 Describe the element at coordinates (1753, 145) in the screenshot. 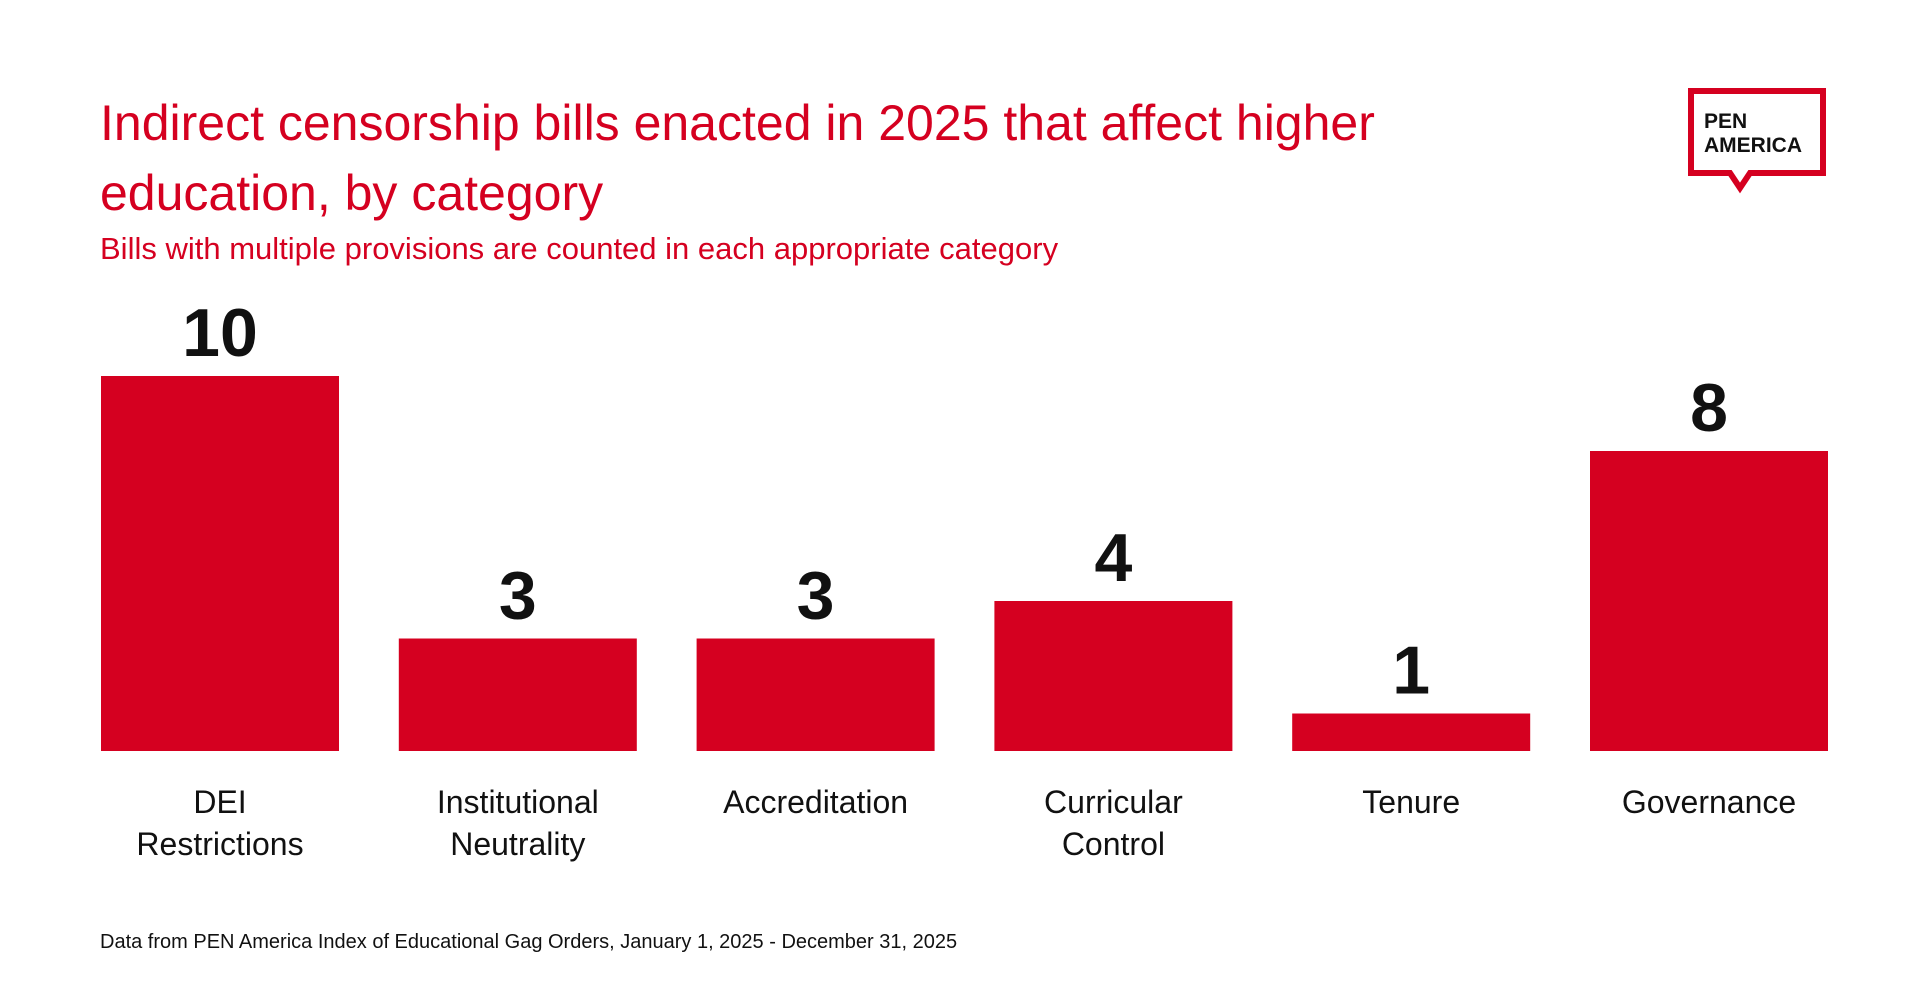

I see `logo-text-america: AMERICA` at that location.